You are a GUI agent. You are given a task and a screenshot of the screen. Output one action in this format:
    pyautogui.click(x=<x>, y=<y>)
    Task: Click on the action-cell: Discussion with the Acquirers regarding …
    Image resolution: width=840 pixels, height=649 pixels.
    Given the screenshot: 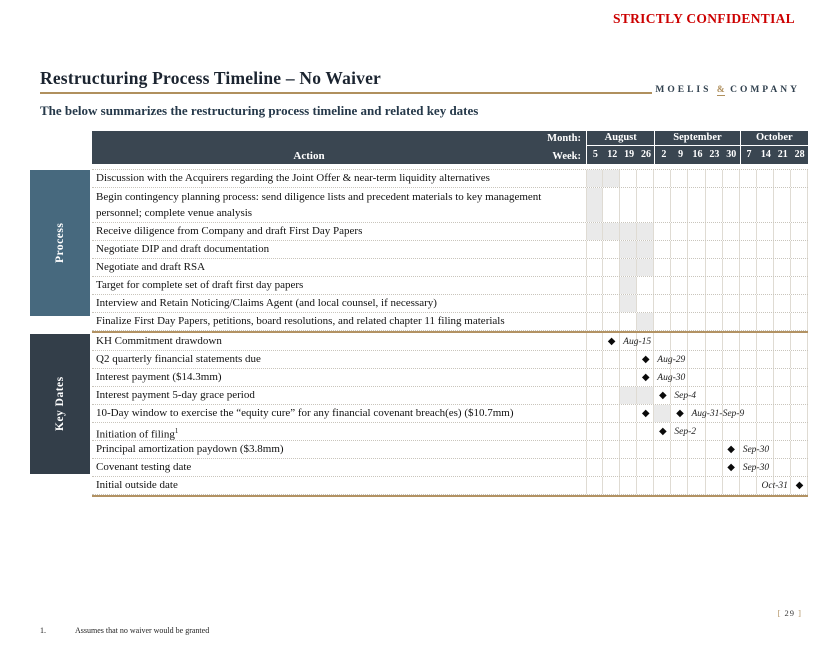 What is the action you would take?
    pyautogui.click(x=293, y=178)
    